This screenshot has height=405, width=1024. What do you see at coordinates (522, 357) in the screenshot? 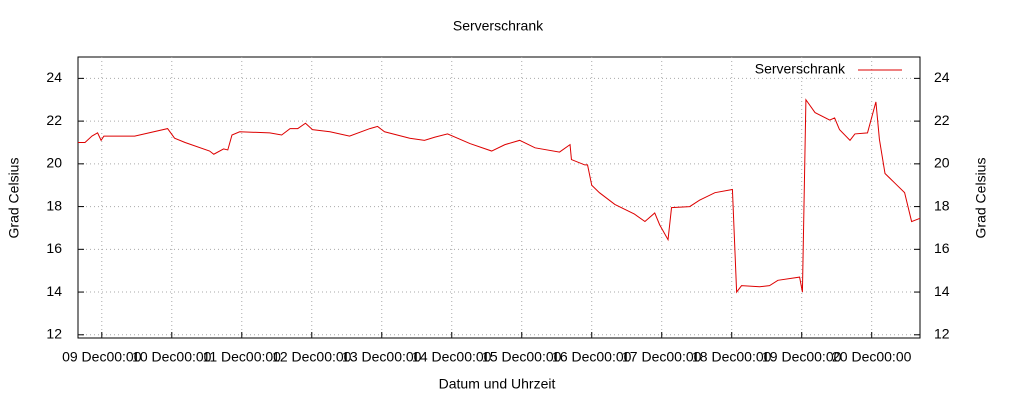
I see `x-tick-label: 15 Dec00:00` at bounding box center [522, 357].